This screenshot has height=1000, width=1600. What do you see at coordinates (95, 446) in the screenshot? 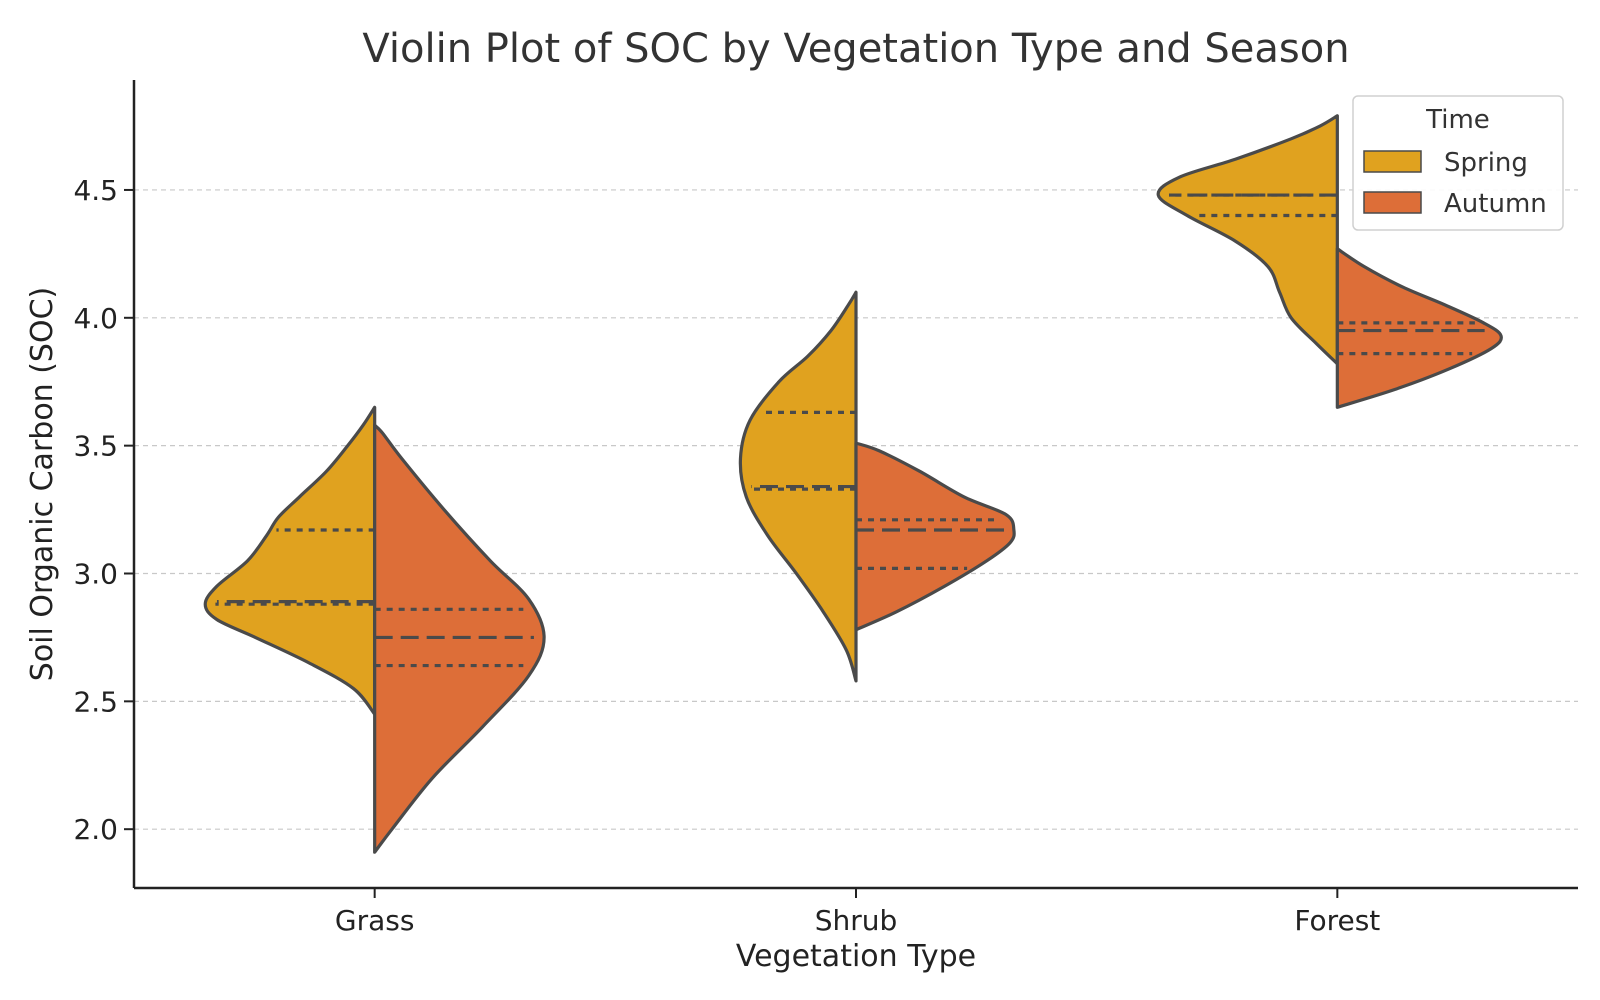
I see `y-tick-label: 3.5` at bounding box center [95, 446].